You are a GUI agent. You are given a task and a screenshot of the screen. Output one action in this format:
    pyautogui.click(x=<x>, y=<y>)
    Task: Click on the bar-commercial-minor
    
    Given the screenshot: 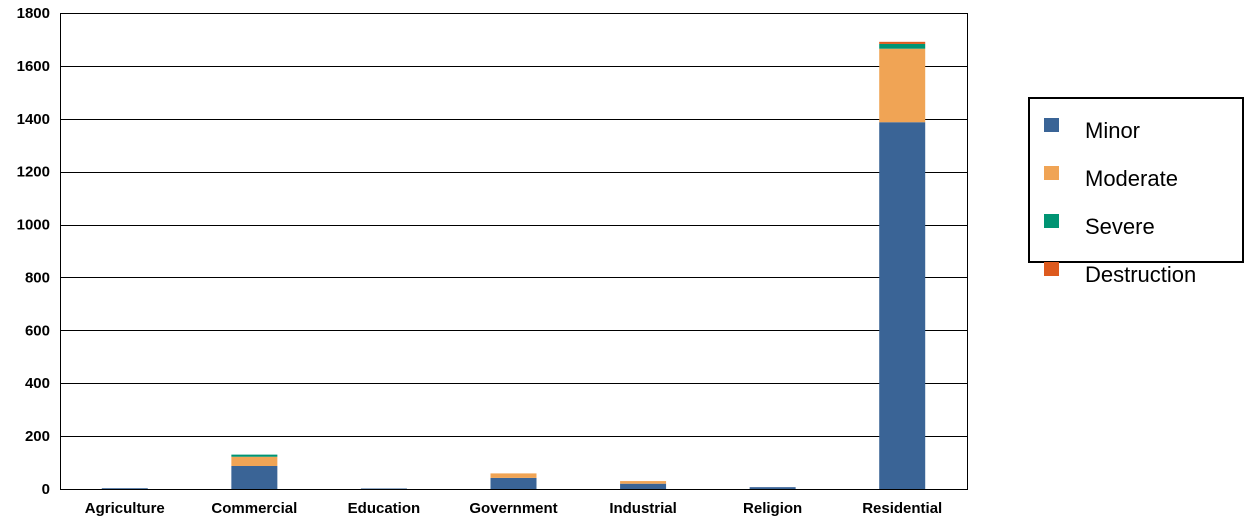 What is the action you would take?
    pyautogui.click(x=254, y=477)
    